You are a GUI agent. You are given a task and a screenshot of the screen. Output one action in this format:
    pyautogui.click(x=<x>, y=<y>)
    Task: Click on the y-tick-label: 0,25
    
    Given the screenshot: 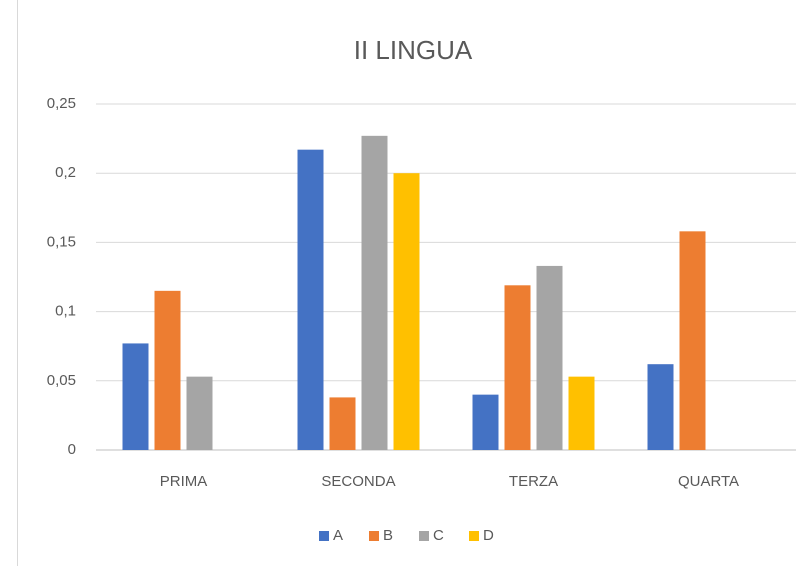 What is the action you would take?
    pyautogui.click(x=61, y=103)
    